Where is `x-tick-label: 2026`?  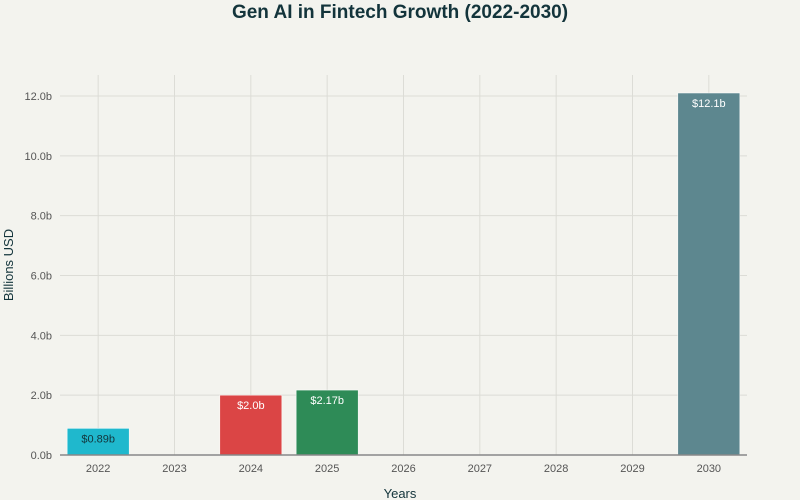 x-tick-label: 2026 is located at coordinates (403, 469).